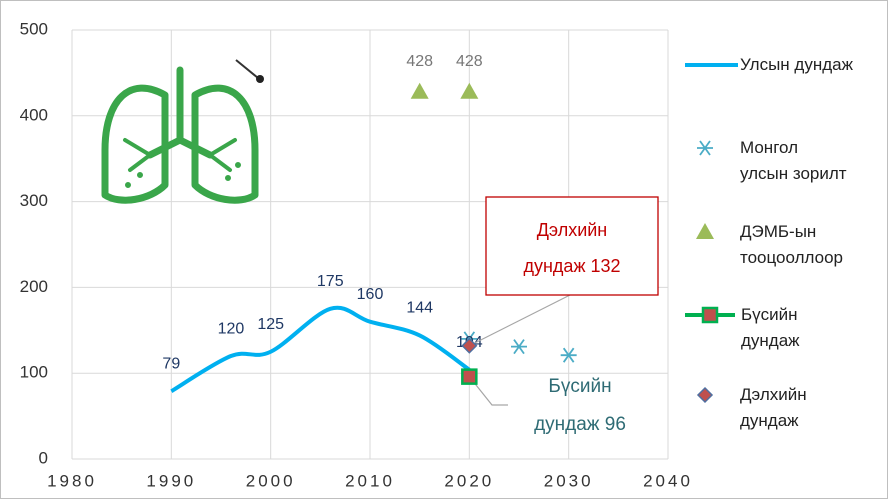 This screenshot has width=888, height=499. What do you see at coordinates (469, 480) in the screenshot?
I see `x-tick-label: 2020` at bounding box center [469, 480].